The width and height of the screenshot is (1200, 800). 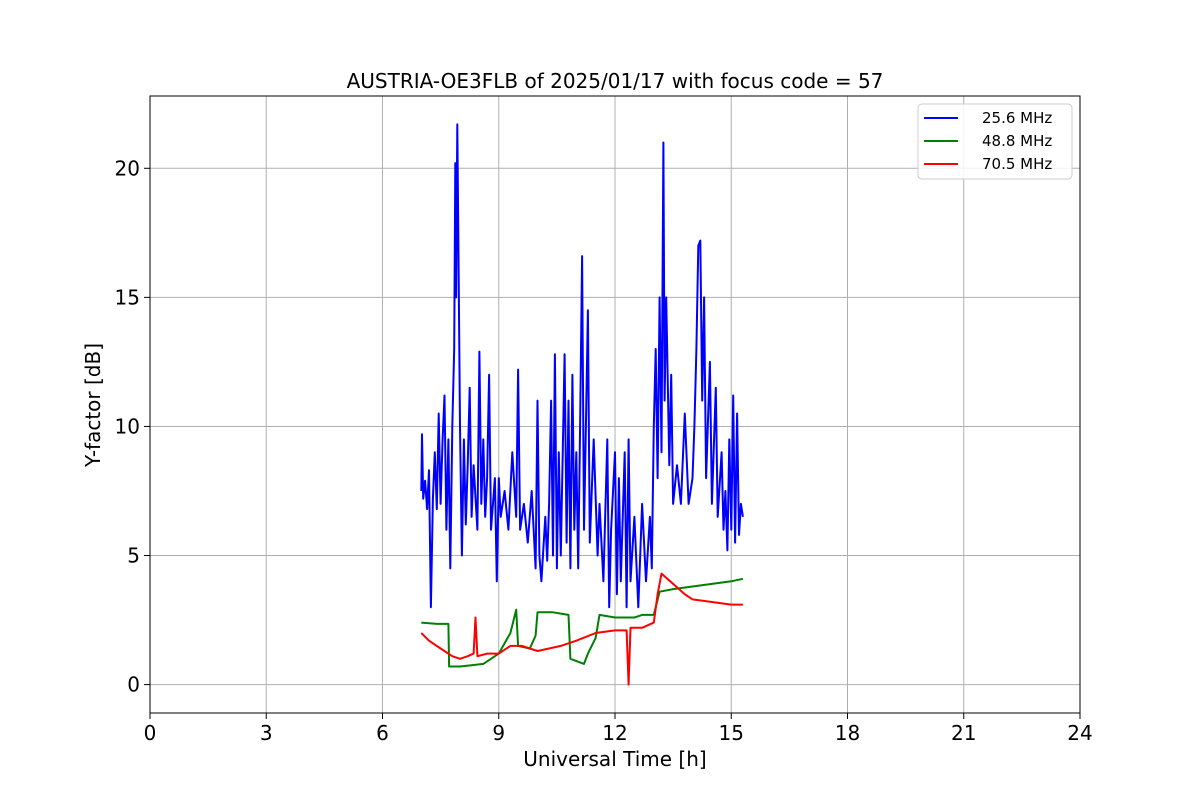 I want to click on x-tick-label: 21, so click(x=963, y=733).